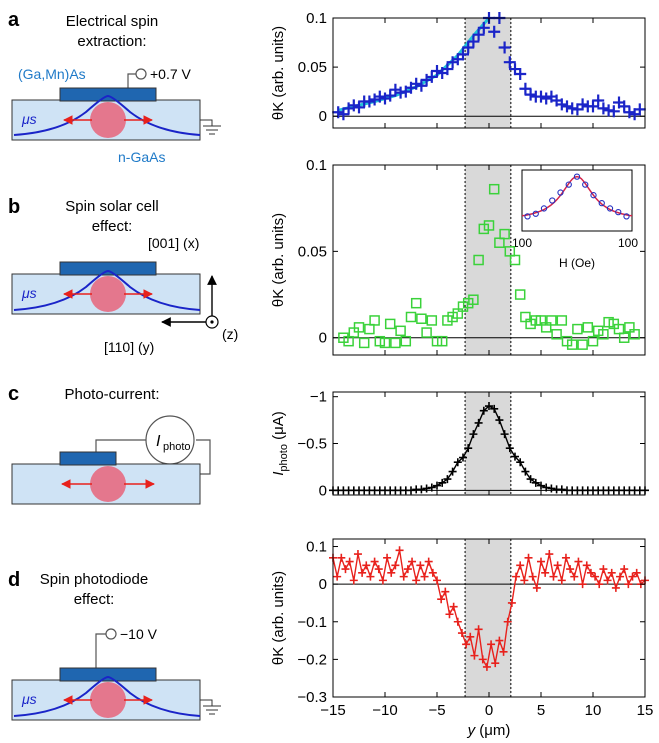  What do you see at coordinates (108, 268) in the screenshot?
I see `contact-b` at bounding box center [108, 268].